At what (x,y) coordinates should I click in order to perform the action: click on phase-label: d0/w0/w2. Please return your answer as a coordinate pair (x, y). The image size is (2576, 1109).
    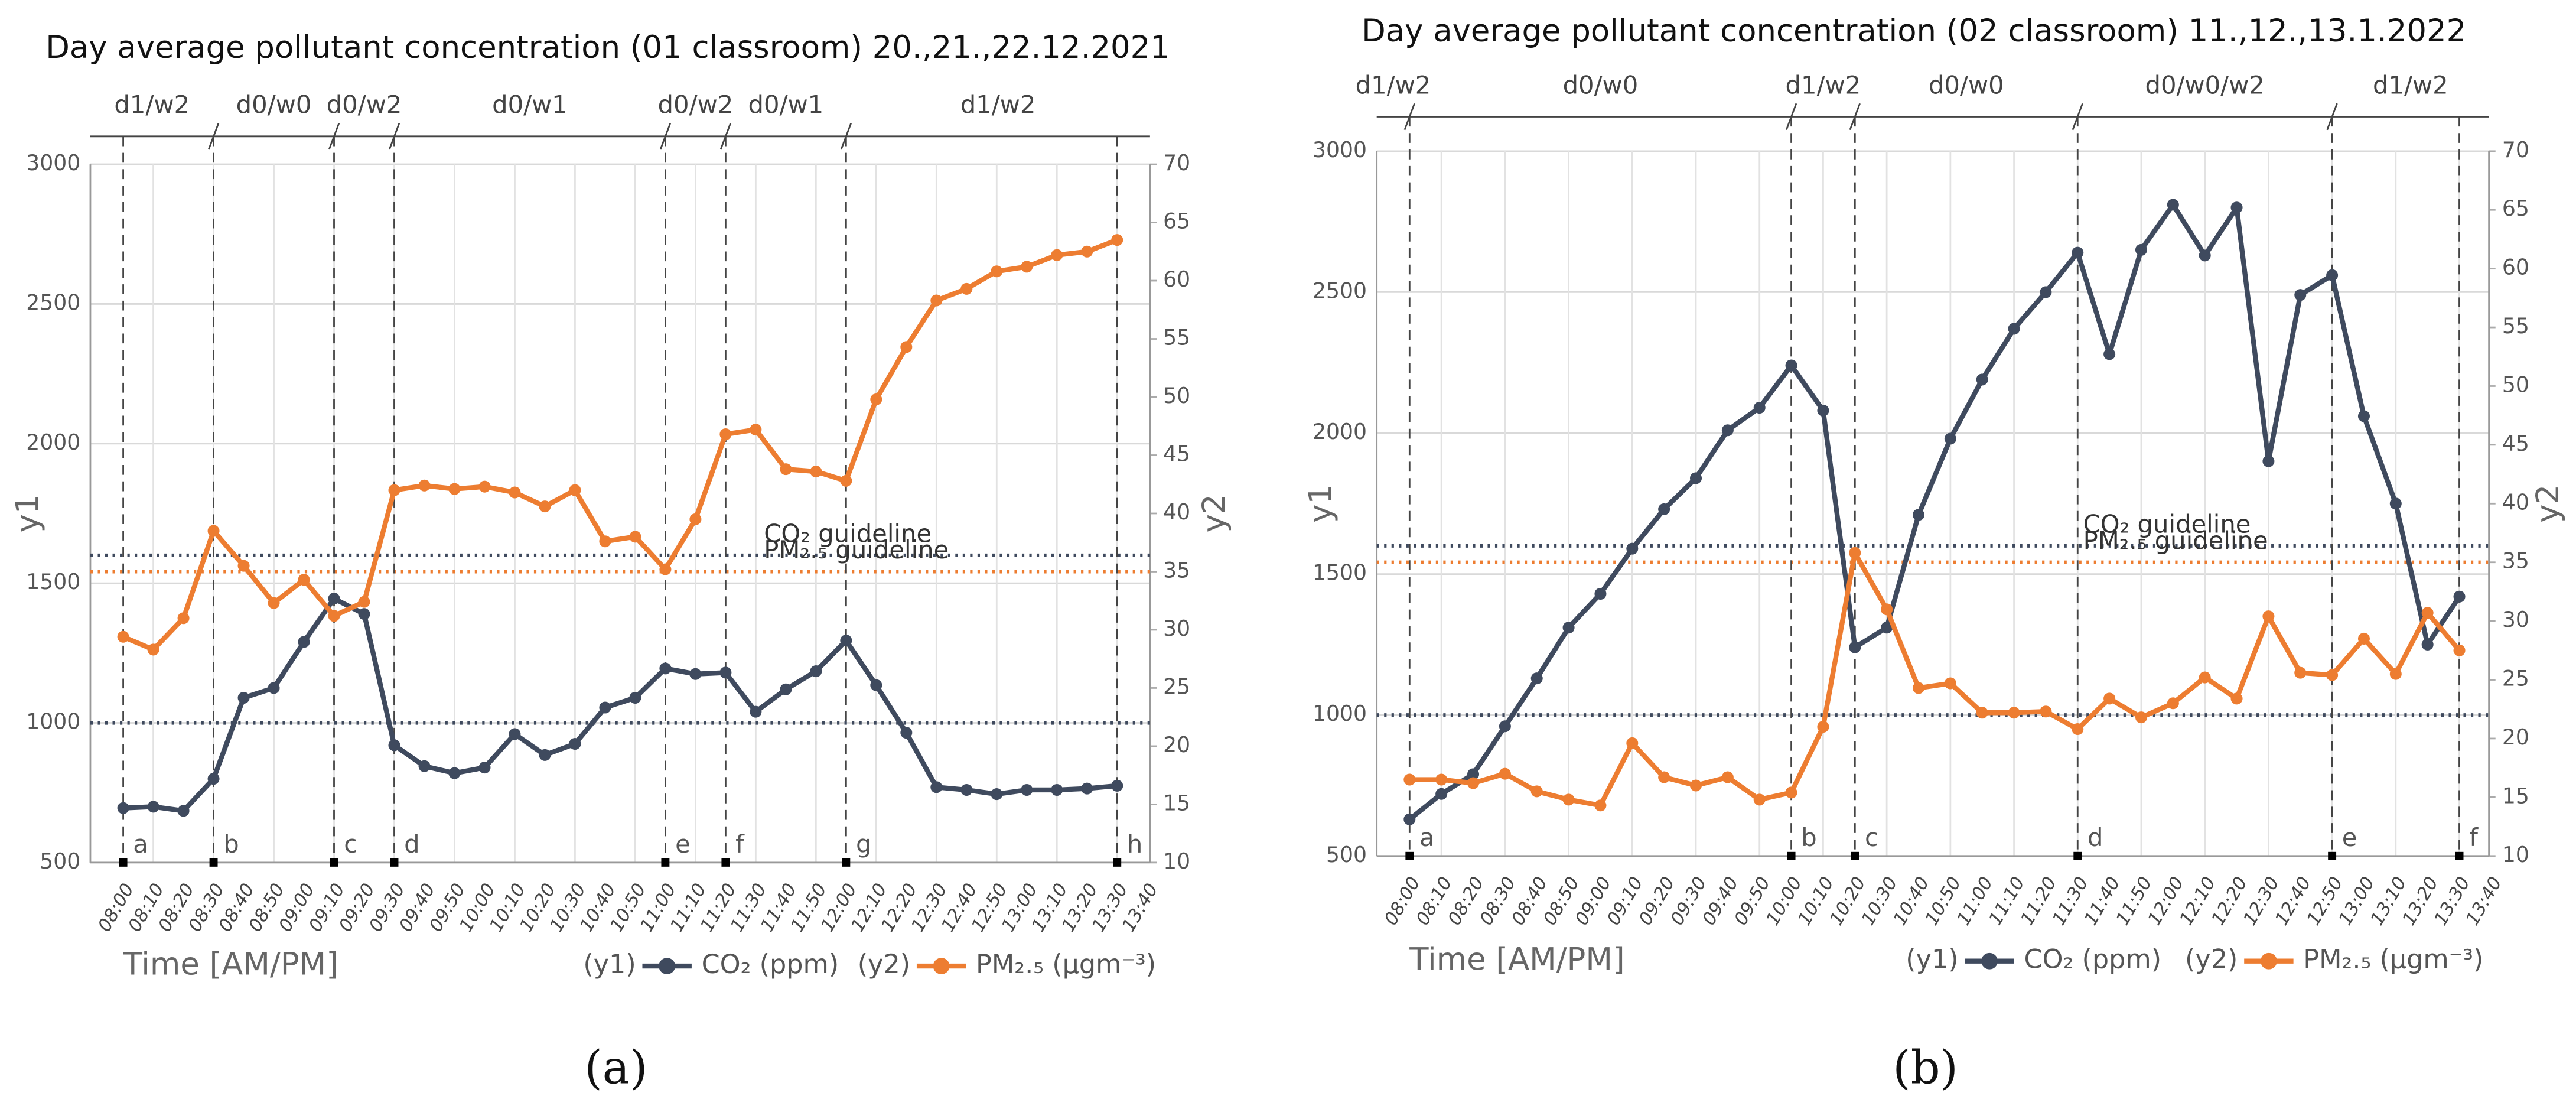
    Looking at the image, I should click on (2204, 84).